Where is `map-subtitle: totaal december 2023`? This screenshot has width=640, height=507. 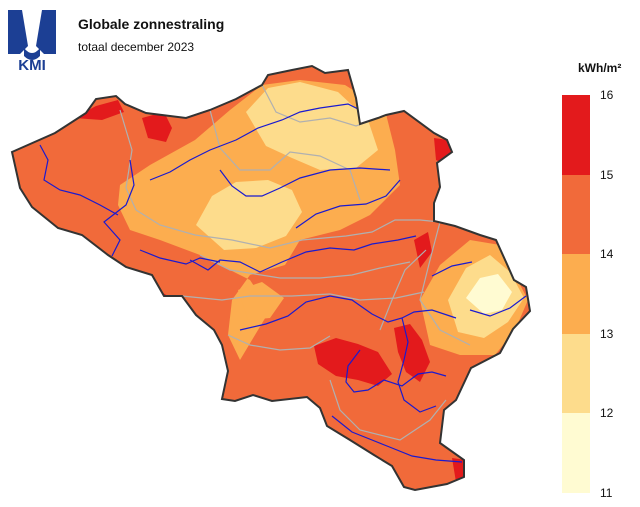
map-subtitle: totaal december 2023 is located at coordinates (136, 47).